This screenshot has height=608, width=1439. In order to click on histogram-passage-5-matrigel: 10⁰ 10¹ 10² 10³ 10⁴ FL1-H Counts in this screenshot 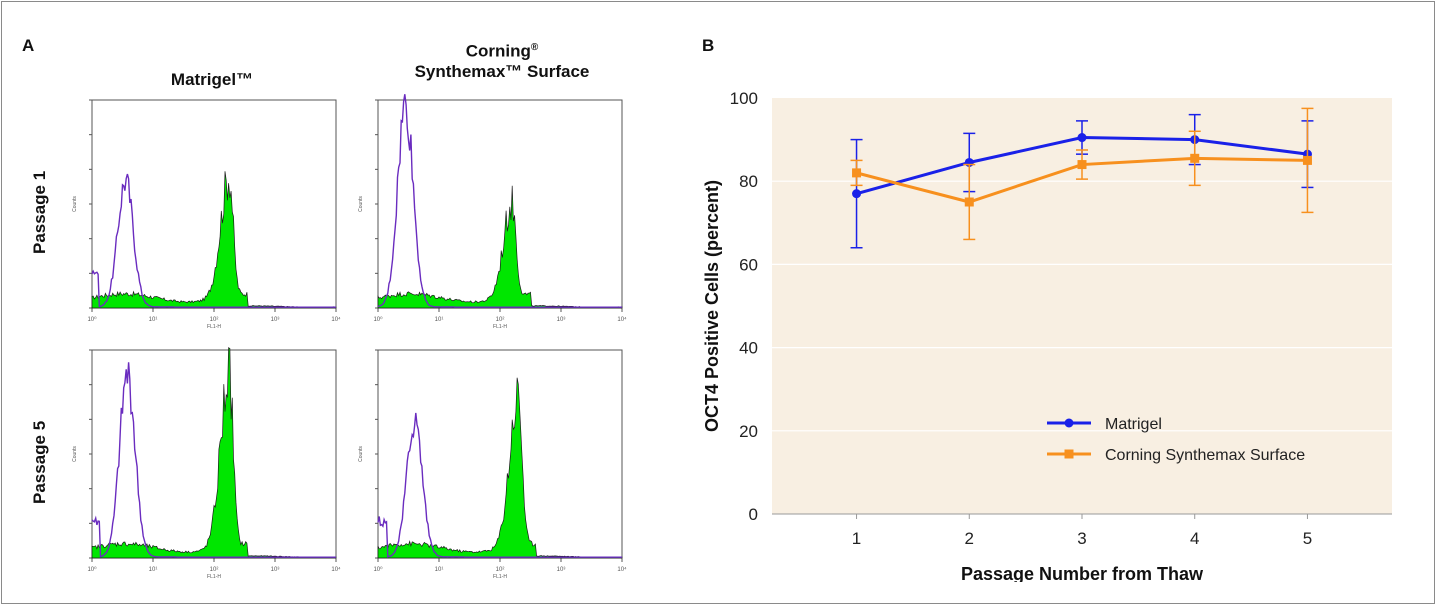, I will do `click(206, 463)`.